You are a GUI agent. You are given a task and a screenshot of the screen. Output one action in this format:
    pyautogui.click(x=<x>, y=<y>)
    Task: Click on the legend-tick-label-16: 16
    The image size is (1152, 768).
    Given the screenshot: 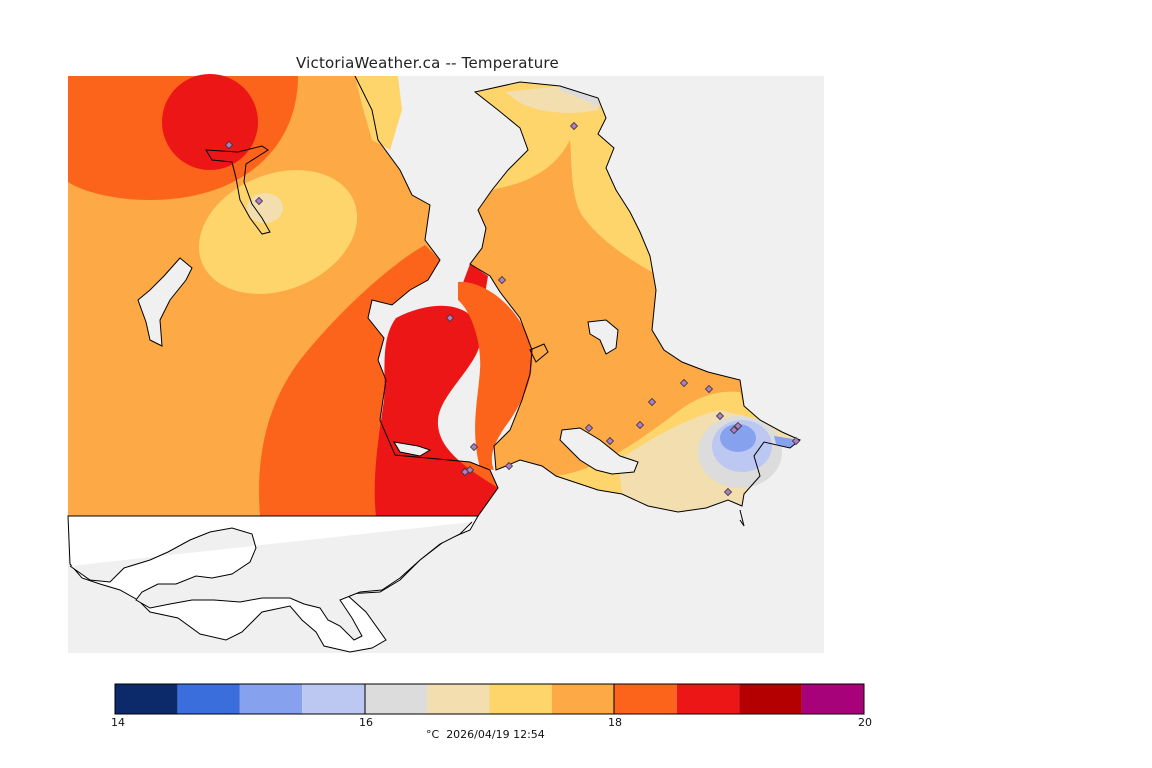 What is the action you would take?
    pyautogui.click(x=366, y=722)
    